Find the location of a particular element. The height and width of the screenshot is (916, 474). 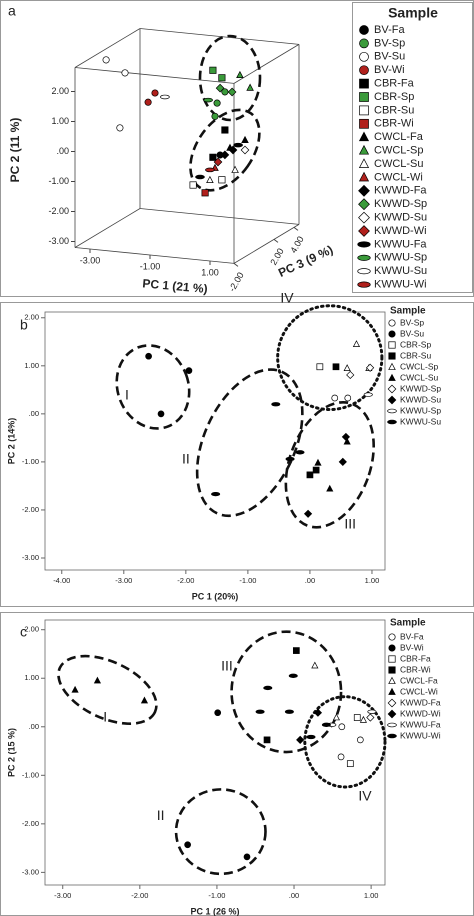

x-axis-title: PC 1 (20%) is located at coordinates (215, 596).